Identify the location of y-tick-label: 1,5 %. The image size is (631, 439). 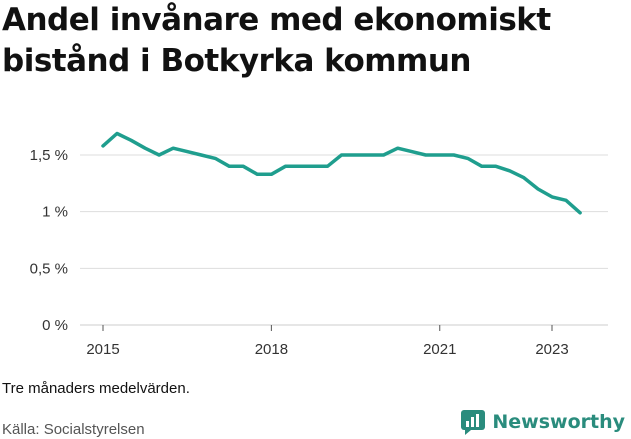
(49, 155).